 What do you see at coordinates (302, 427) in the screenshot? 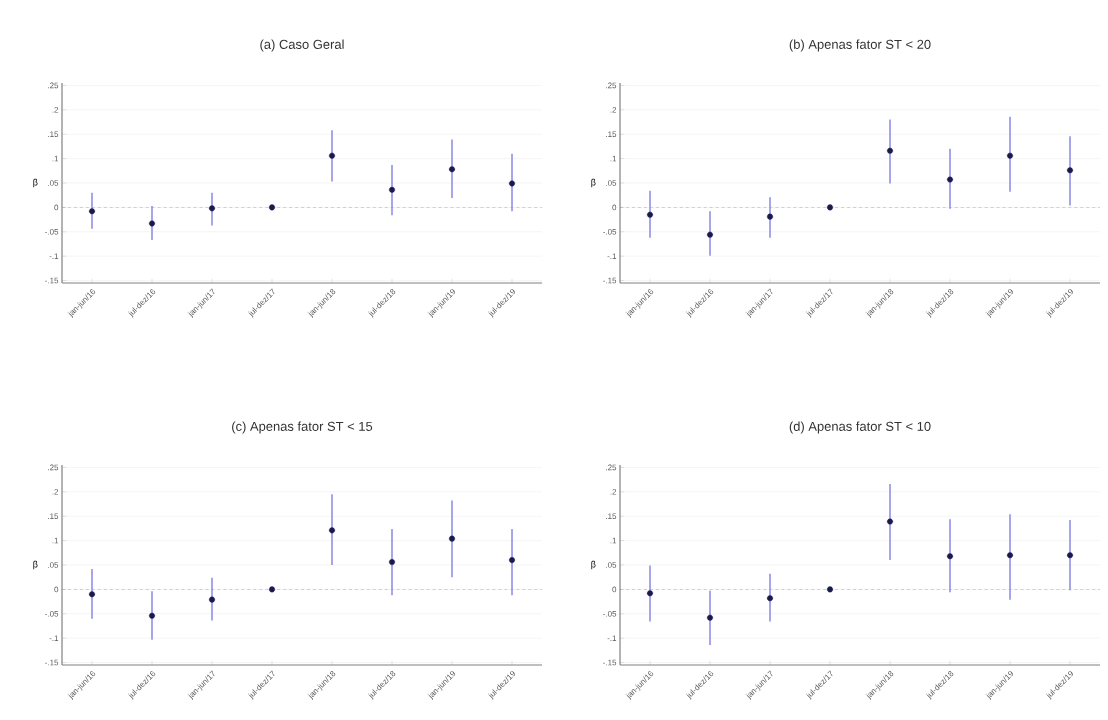
I see `chart-title: (c) Apenas fator ST < 15` at bounding box center [302, 427].